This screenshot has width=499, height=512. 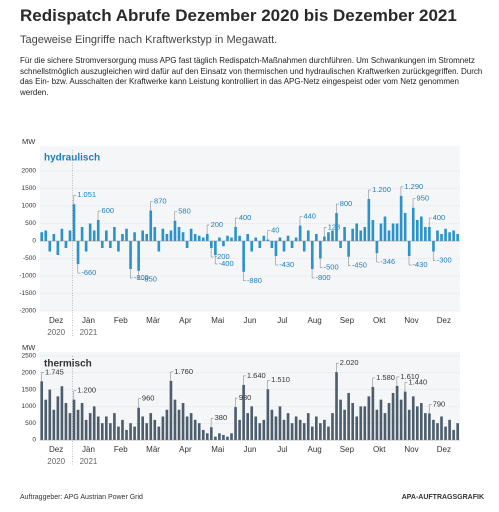 What do you see at coordinates (423, 198) in the screenshot?
I see `value-label: 950` at bounding box center [423, 198].